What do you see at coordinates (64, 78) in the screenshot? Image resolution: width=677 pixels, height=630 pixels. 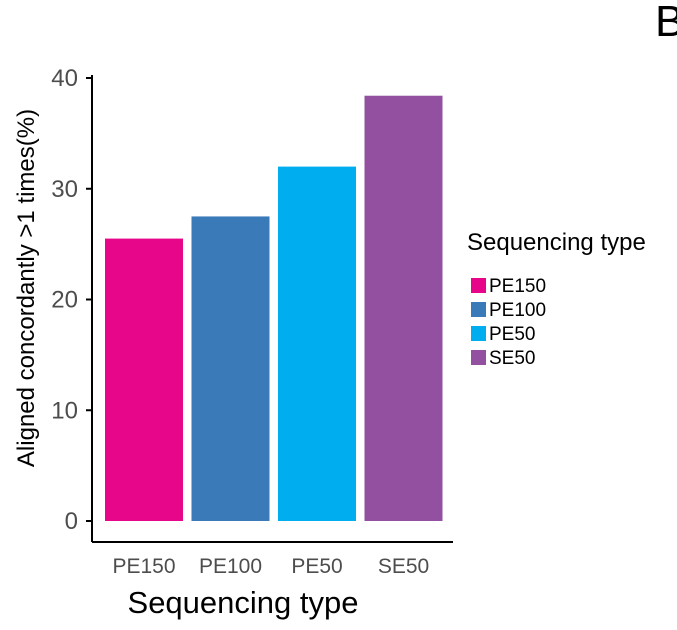 I see `y-tick-label-40: 40` at bounding box center [64, 78].